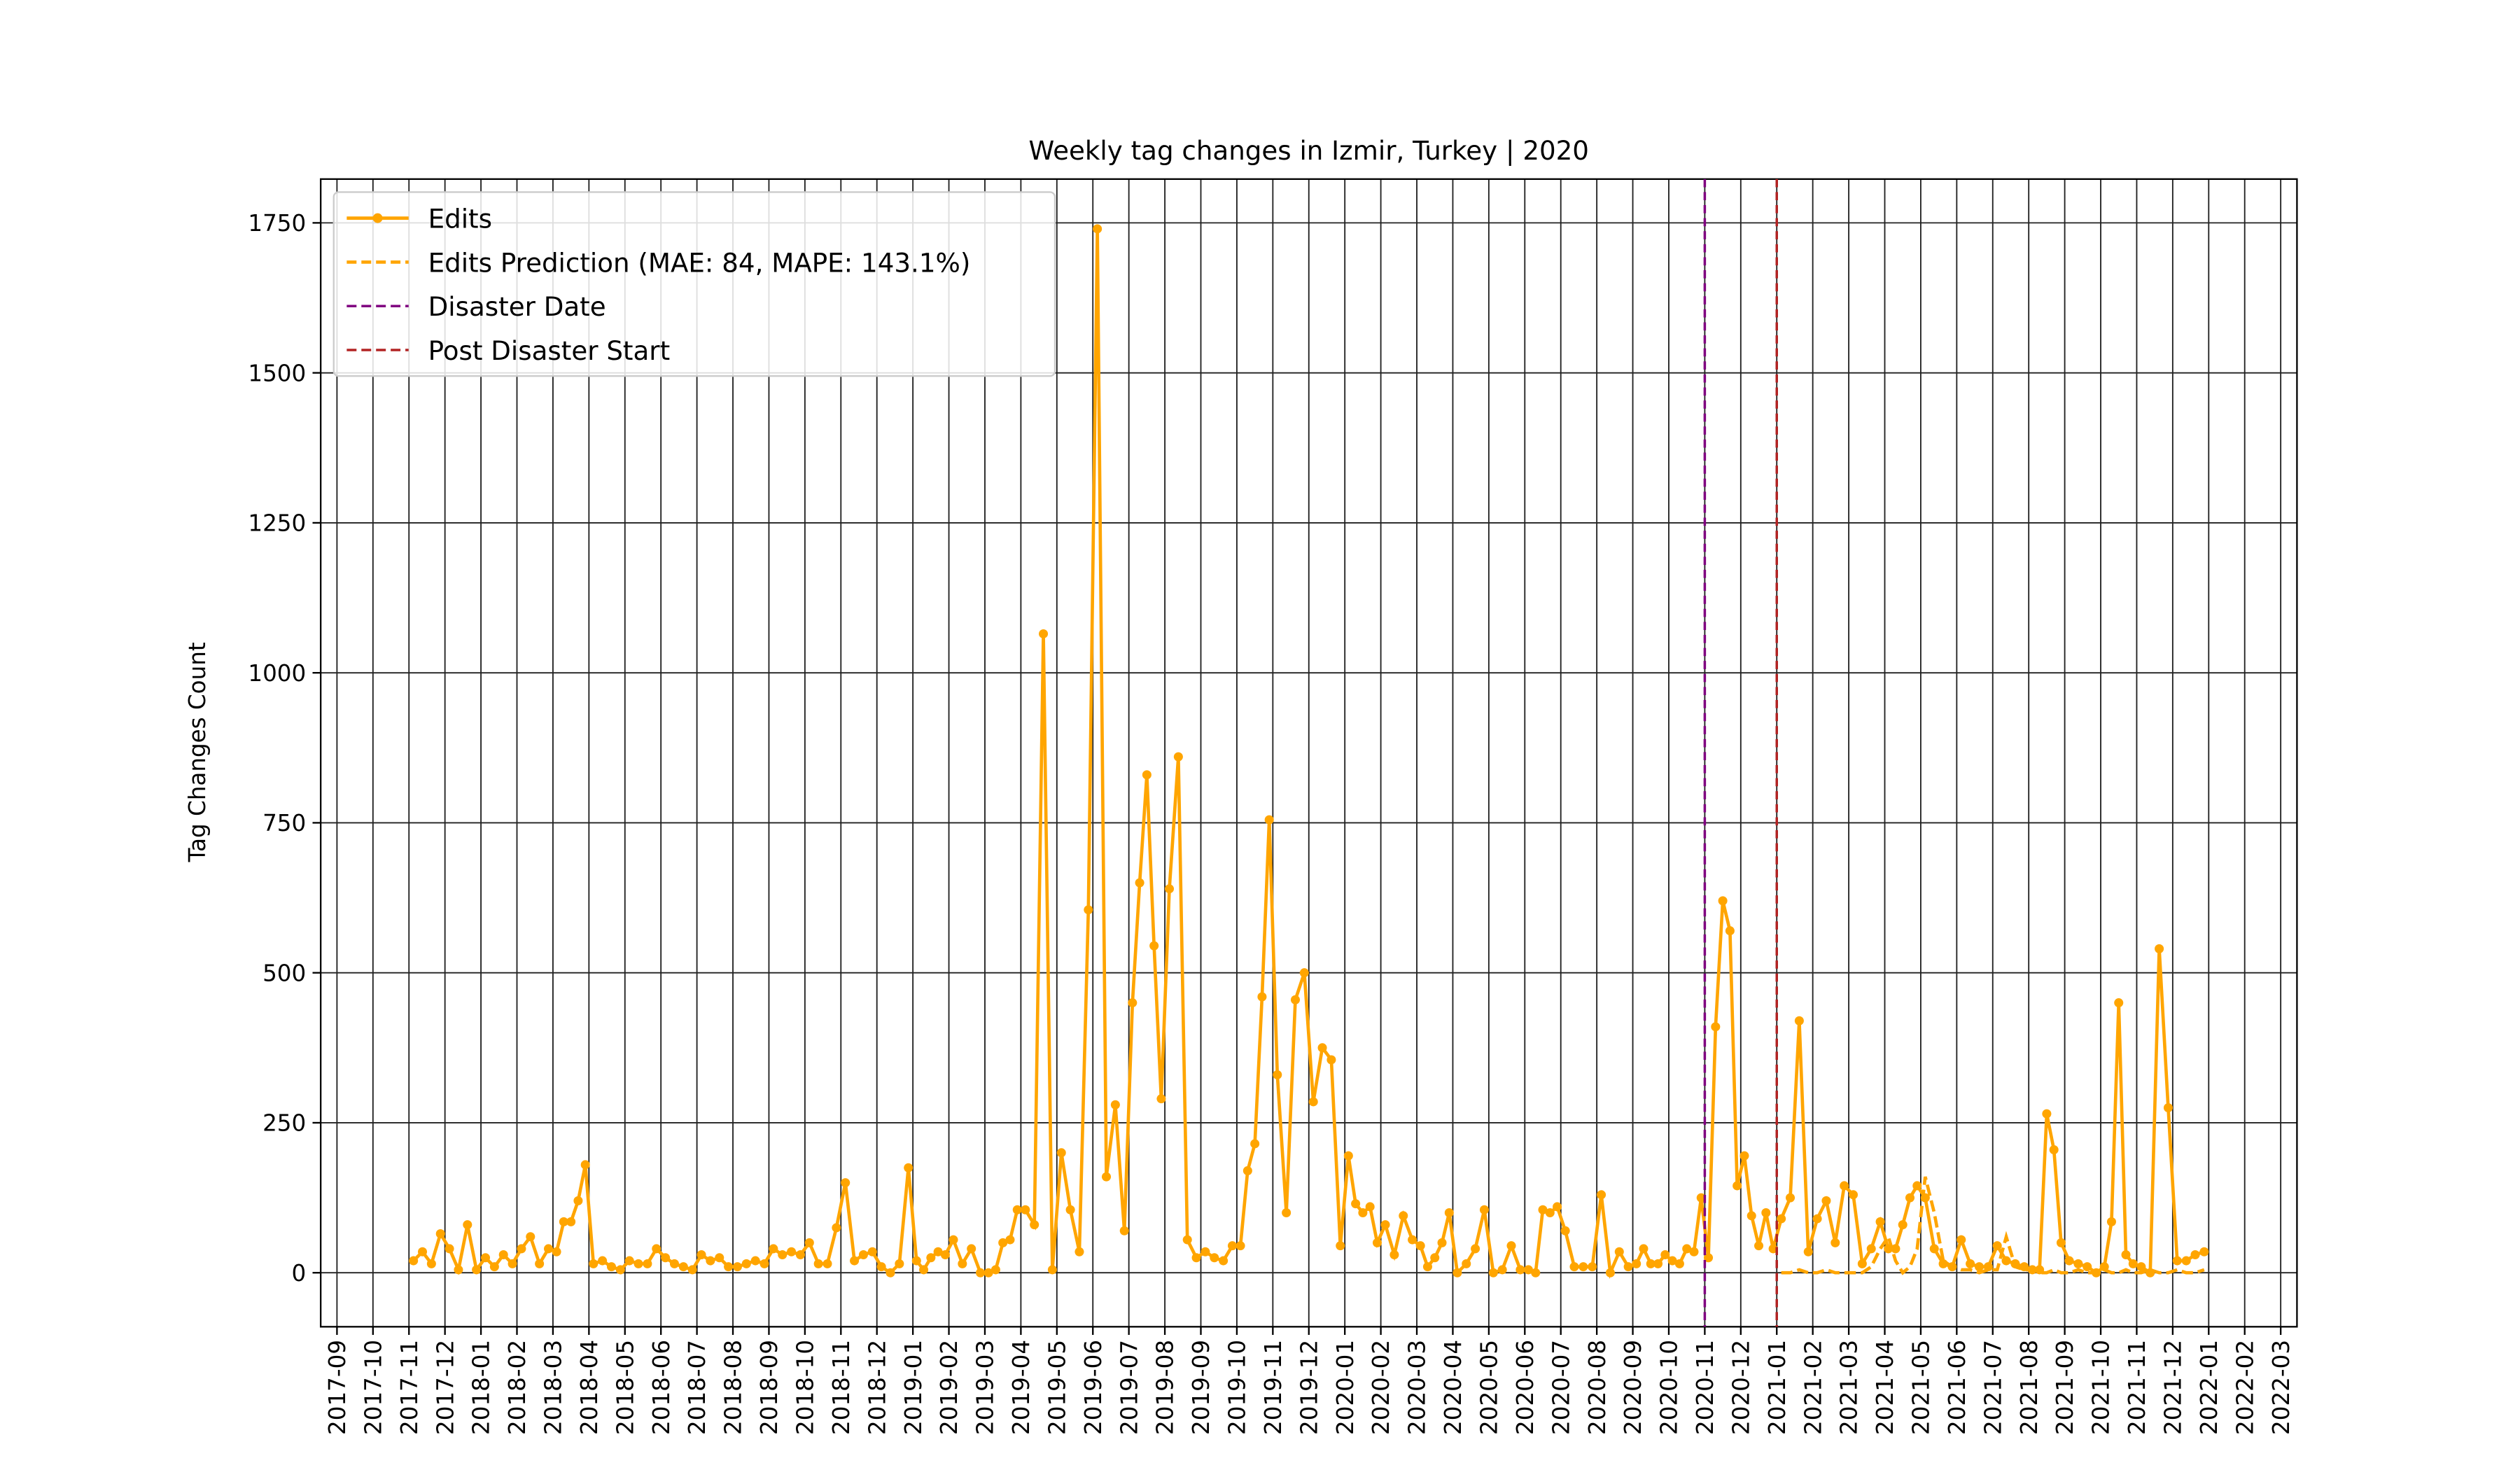 The image size is (2520, 1470). What do you see at coordinates (1021, 1387) in the screenshot?
I see `x-tick-label: 2019-04` at bounding box center [1021, 1387].